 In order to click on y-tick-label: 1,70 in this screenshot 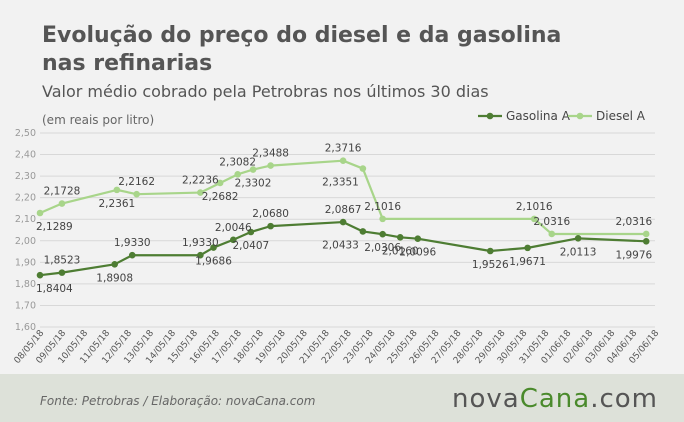, I will do `click(25, 305)`.